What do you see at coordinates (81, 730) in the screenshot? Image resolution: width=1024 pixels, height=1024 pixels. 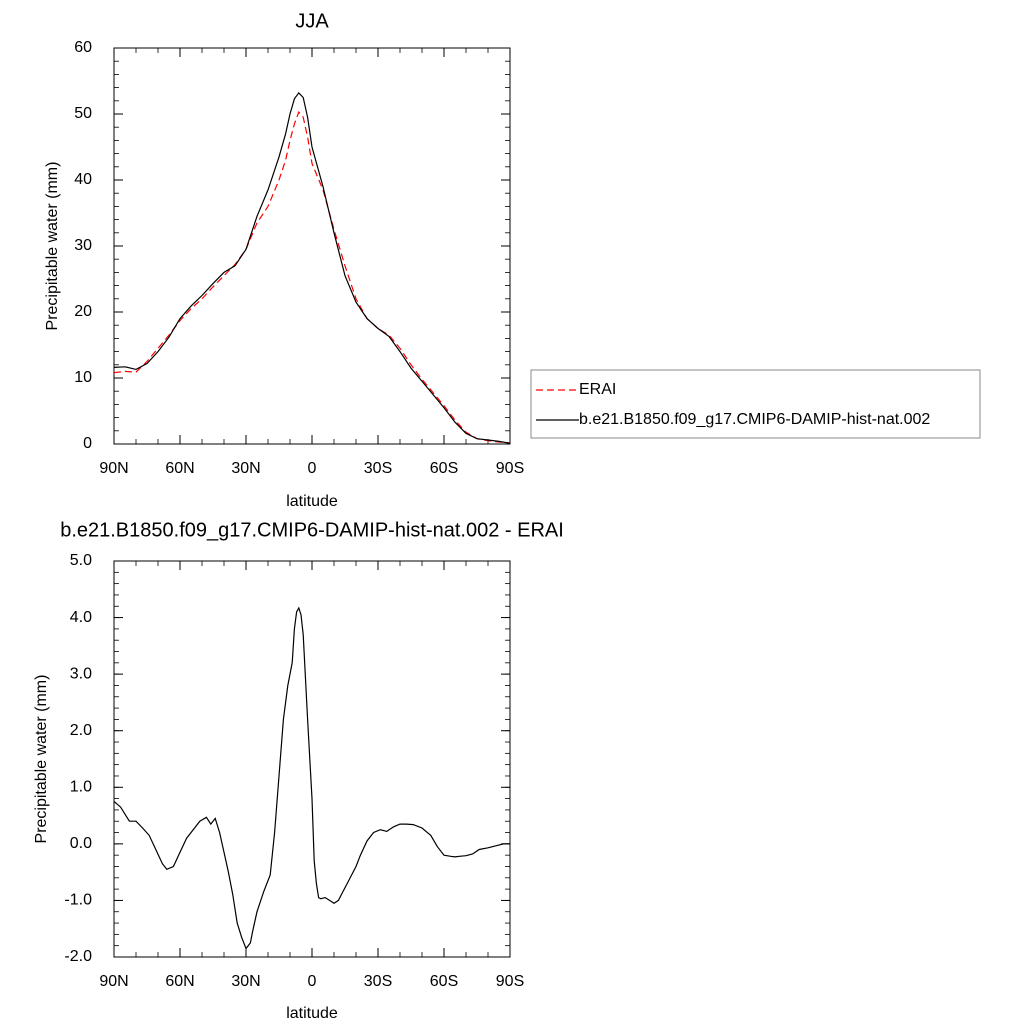 I see `y-tick-label: 2.0` at bounding box center [81, 730].